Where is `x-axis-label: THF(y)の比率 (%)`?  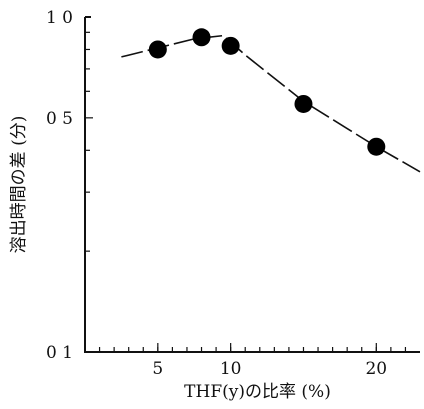 x-axis-label: THF(y)の比率 (%) is located at coordinates (257, 392).